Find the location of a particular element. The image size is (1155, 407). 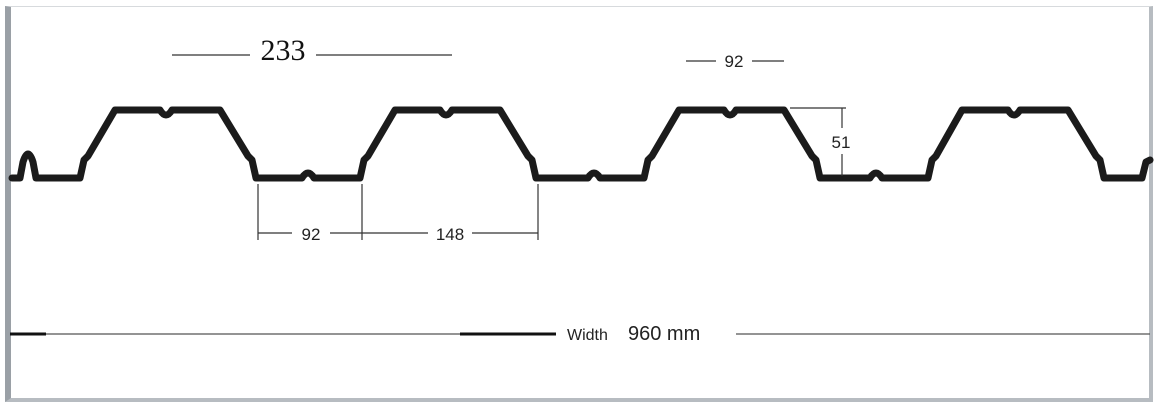

base-dimensions is located at coordinates (398, 212).